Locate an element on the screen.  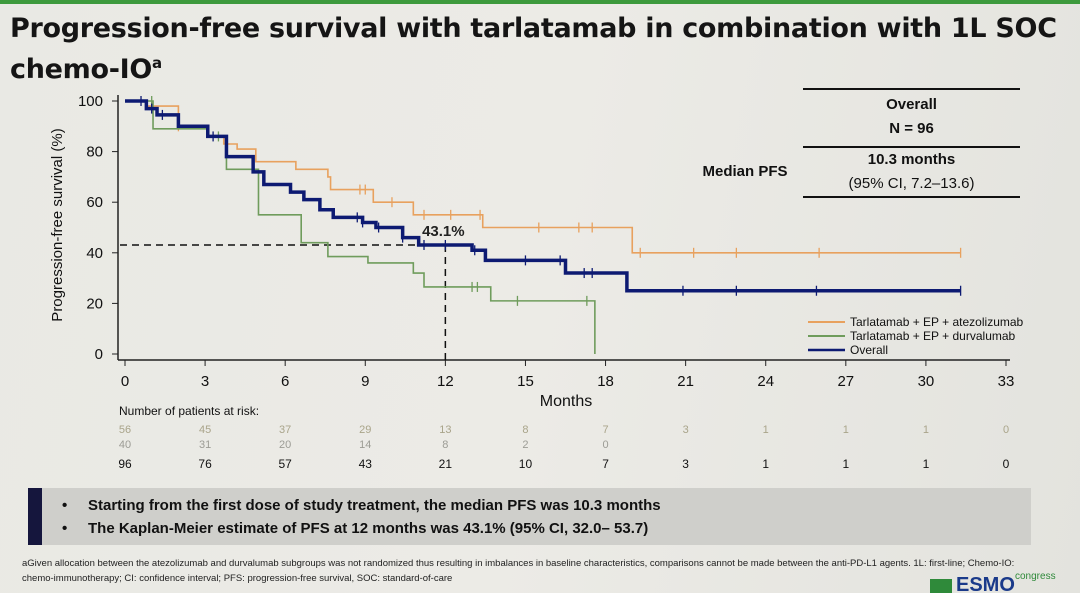
table-n: N = 96 is located at coordinates (911, 128).